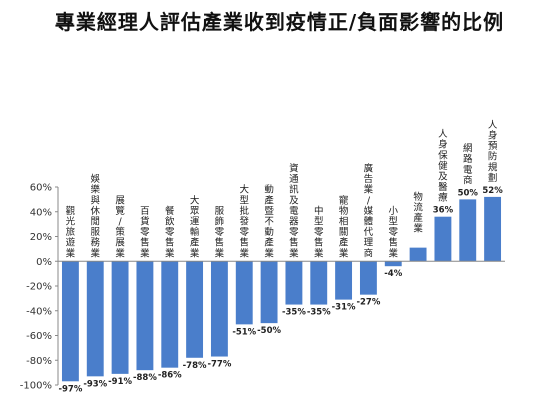  I want to click on category-label: 動產暨不動產業, so click(269, 222).